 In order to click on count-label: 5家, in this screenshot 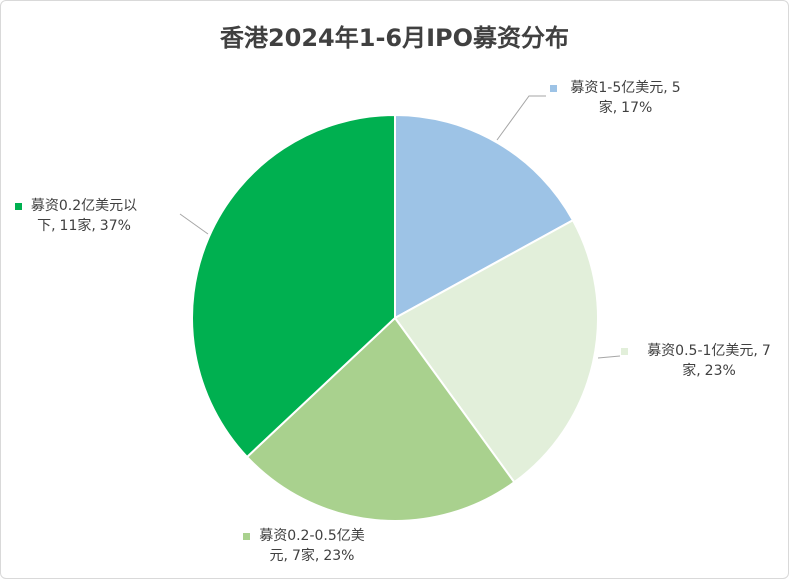, I will do `click(639, 98)`.